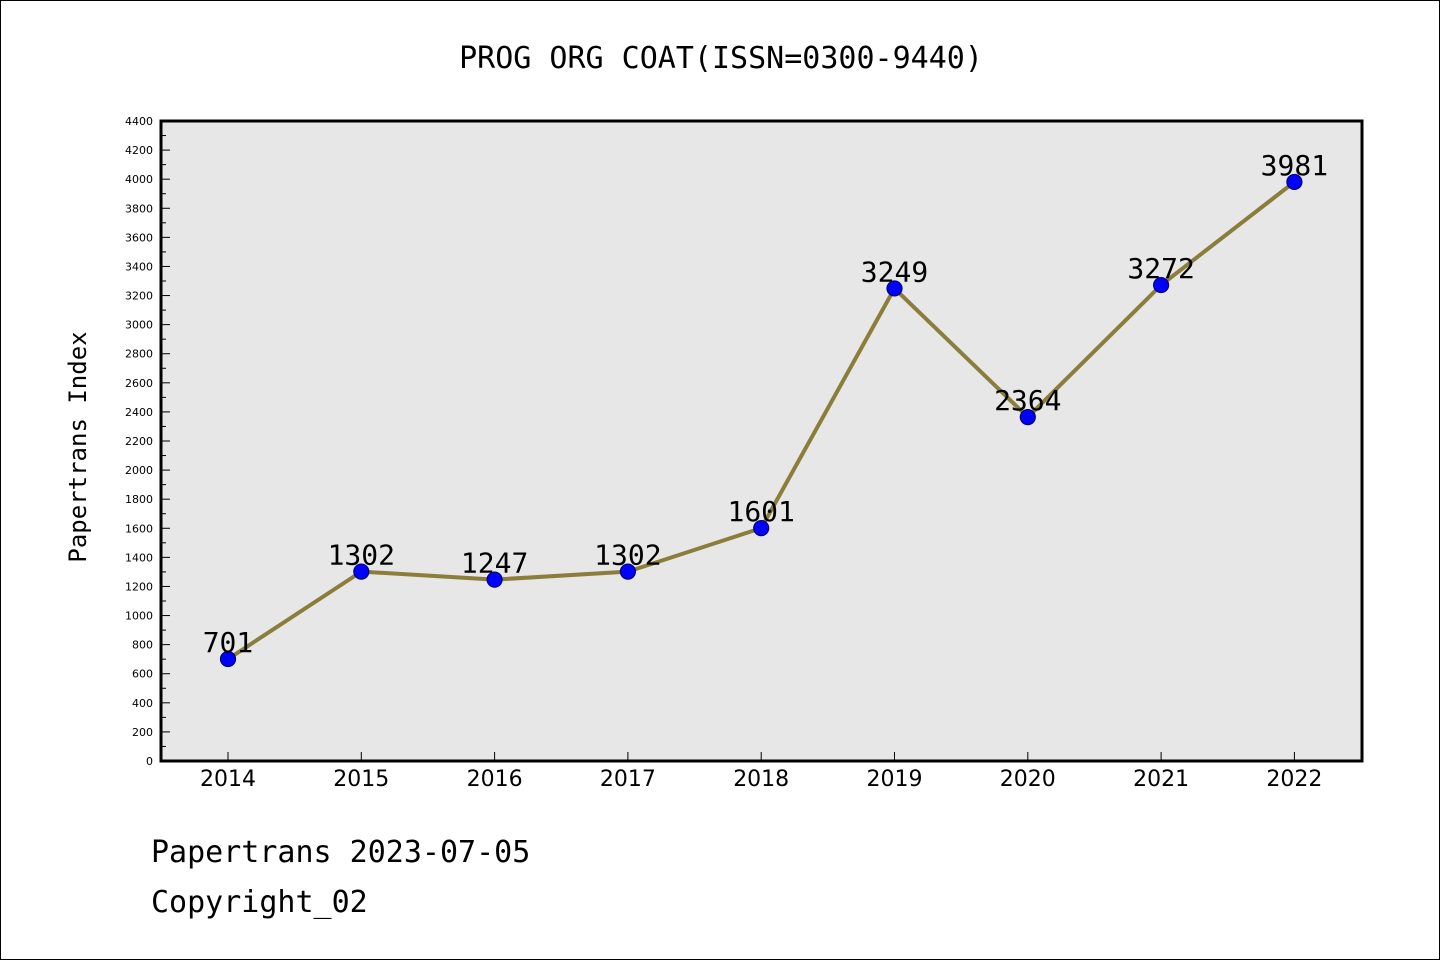 This screenshot has height=961, width=1440. Describe the element at coordinates (78, 446) in the screenshot. I see `y-axis-label: Papertrans Index` at that location.